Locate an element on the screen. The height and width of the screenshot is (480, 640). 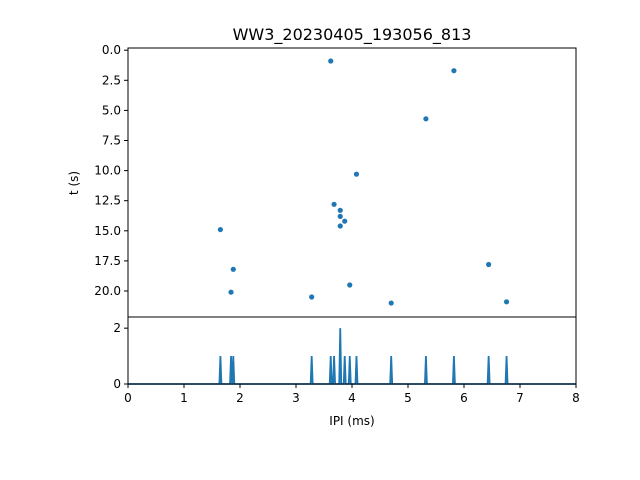
x-tick-label: 5 is located at coordinates (408, 398).